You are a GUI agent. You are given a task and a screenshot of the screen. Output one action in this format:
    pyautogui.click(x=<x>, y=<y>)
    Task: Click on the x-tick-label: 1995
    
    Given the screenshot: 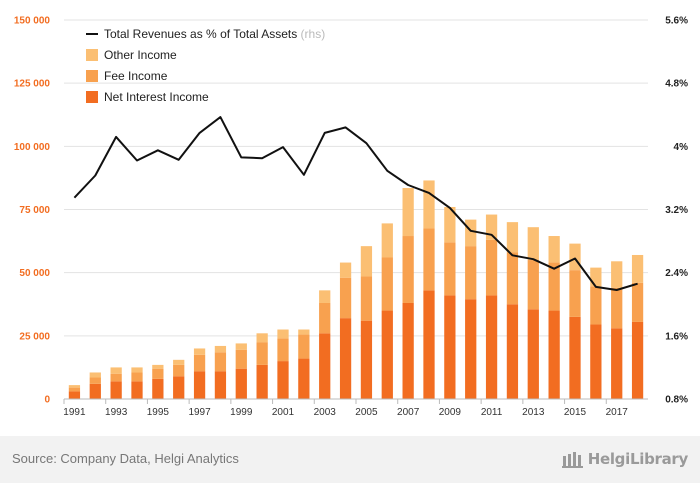 What is the action you would take?
    pyautogui.click(x=158, y=412)
    